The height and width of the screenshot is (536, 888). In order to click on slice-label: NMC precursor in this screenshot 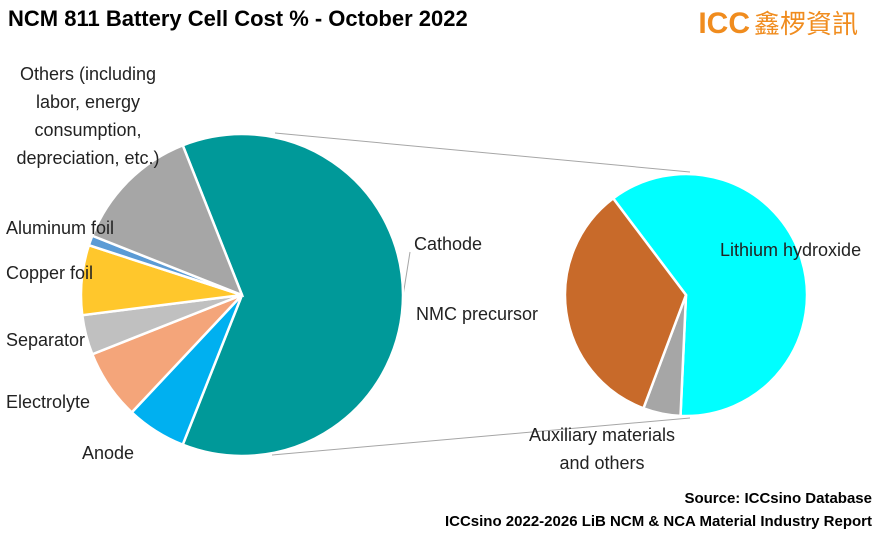, I will do `click(477, 314)`.